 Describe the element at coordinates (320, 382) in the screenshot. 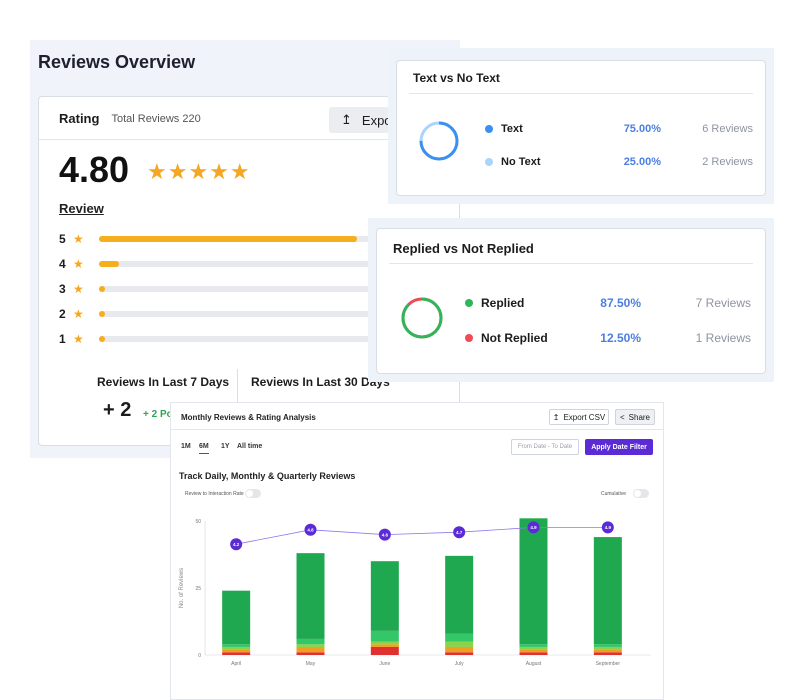

I see `last30-label: Reviews In Last 30 Days` at that location.